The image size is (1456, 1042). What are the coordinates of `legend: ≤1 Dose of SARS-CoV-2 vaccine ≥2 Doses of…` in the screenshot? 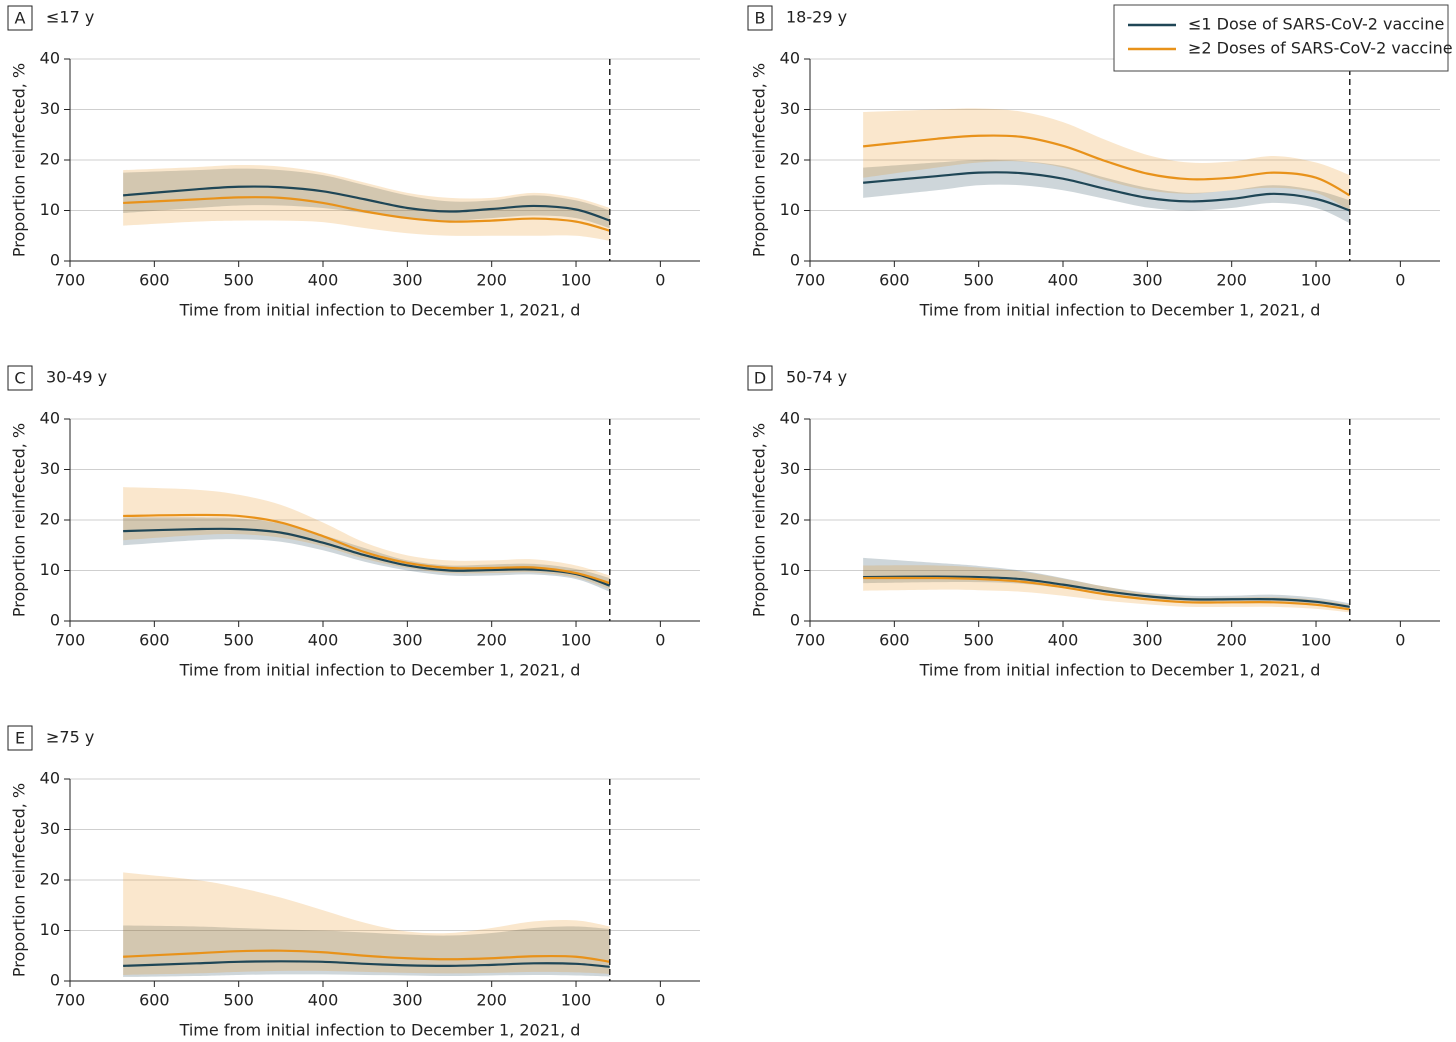 It's located at (1283, 38).